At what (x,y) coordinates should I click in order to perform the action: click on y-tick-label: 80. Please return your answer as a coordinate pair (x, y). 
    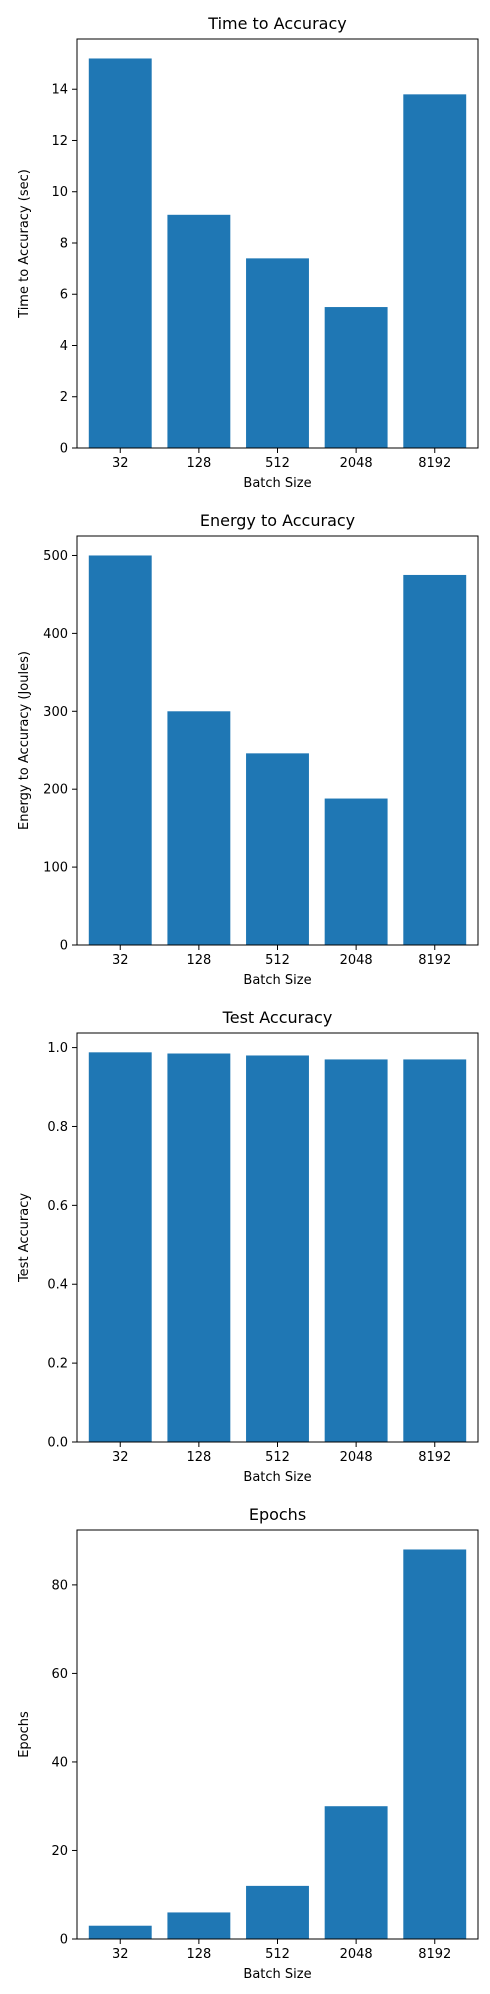
    Looking at the image, I should click on (59, 1585).